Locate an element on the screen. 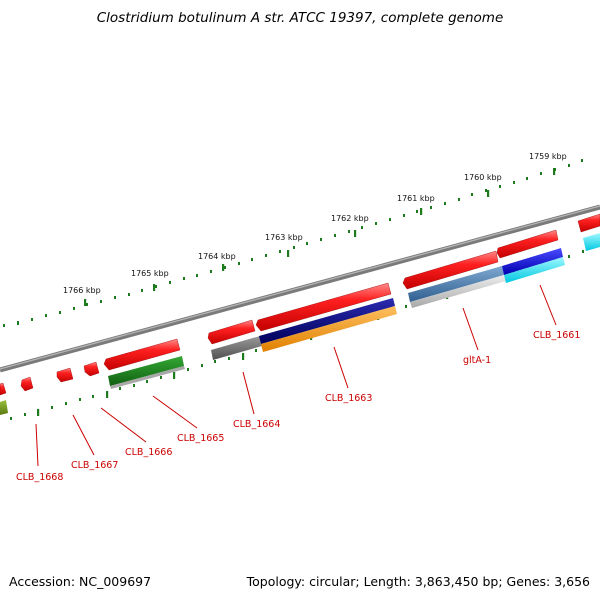  scale-label-1765: 1765 kbp is located at coordinates (150, 273).